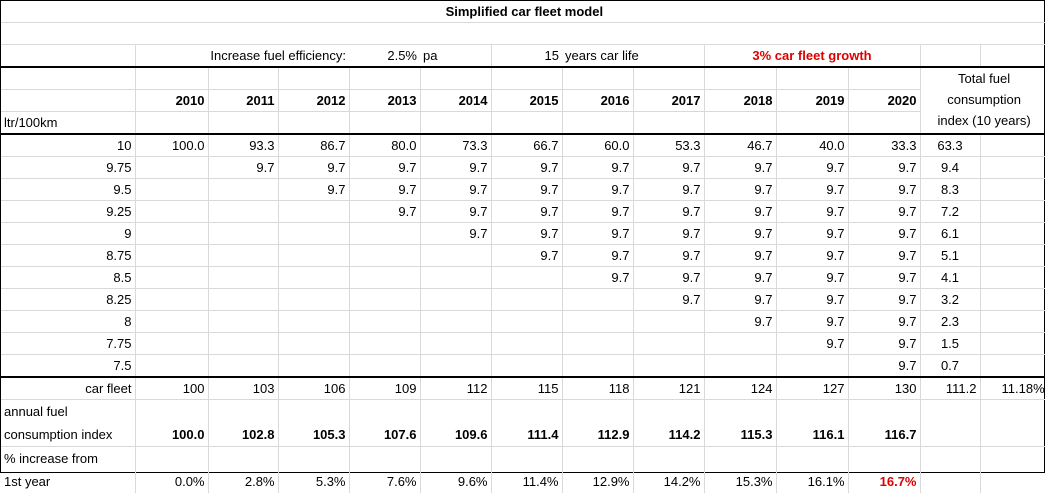  What do you see at coordinates (313, 470) in the screenshot?
I see `increase-cell: 5.3%` at bounding box center [313, 470].